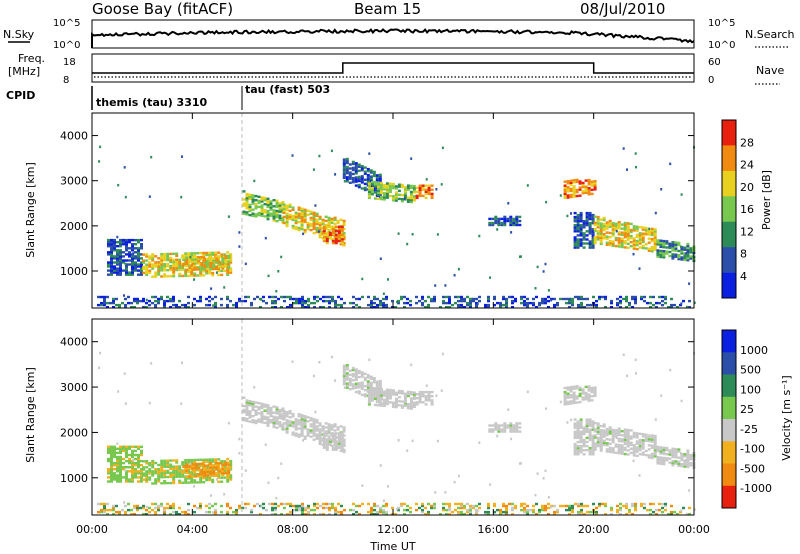 The image size is (800, 554). I want to click on colorbar-tick-label: -500, so click(752, 468).